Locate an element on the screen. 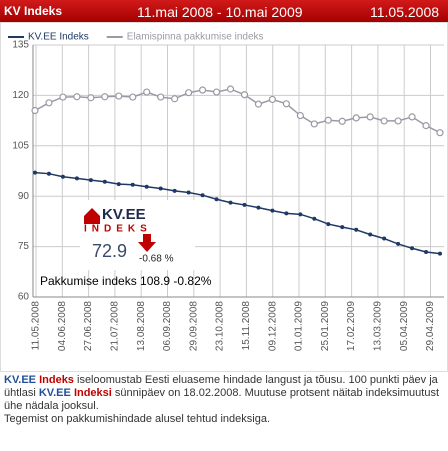  y-tick-label: 60 is located at coordinates (24, 297).